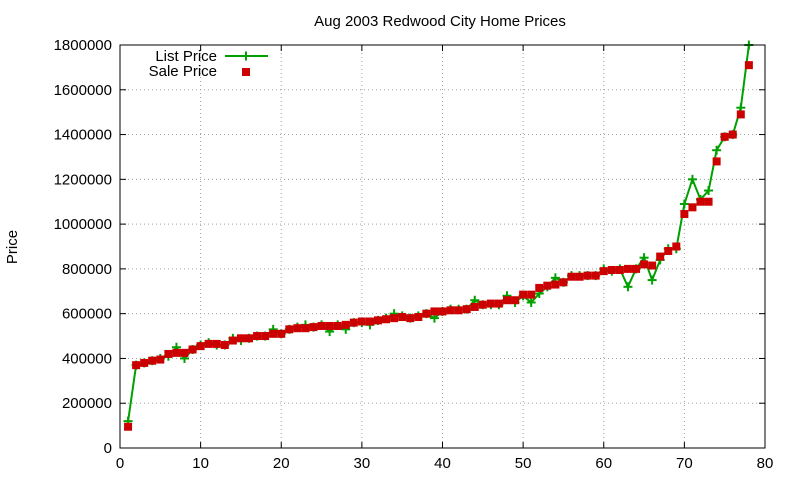 This screenshot has width=800, height=480. What do you see at coordinates (183, 71) in the screenshot?
I see `legend-label-sale-price: Sale Price` at bounding box center [183, 71].